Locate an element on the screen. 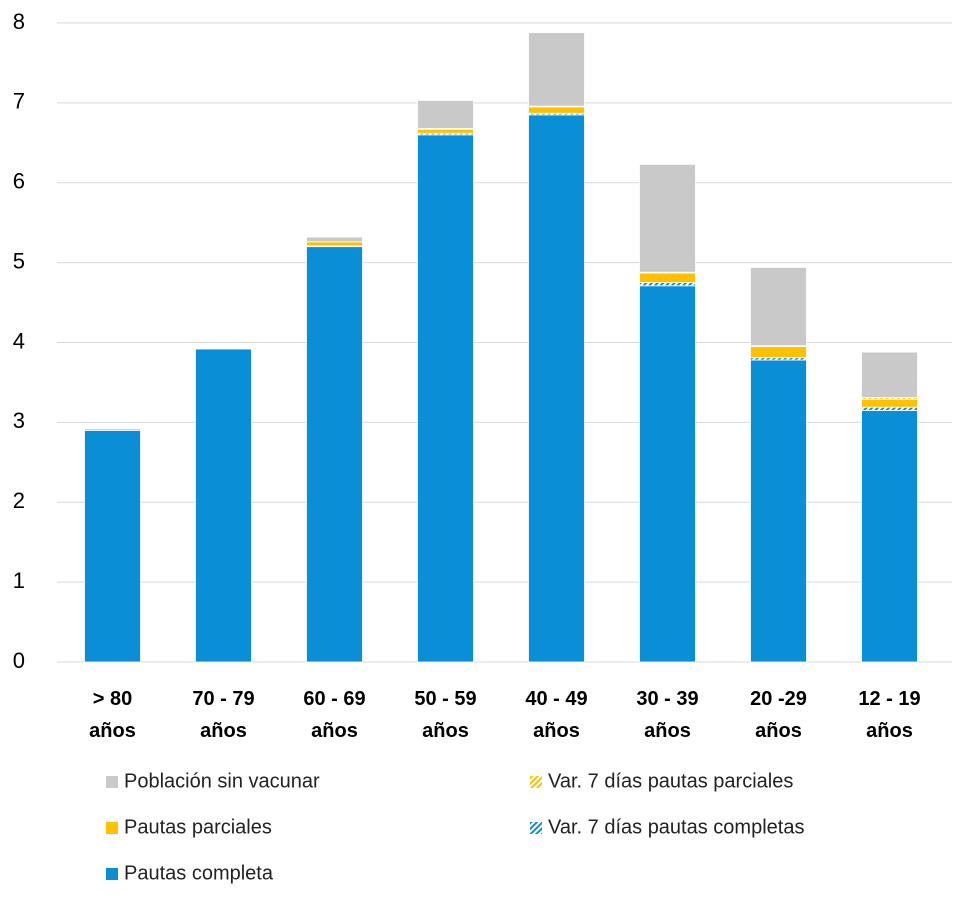 The height and width of the screenshot is (915, 953). y-tick-label: 3 is located at coordinates (19, 420).